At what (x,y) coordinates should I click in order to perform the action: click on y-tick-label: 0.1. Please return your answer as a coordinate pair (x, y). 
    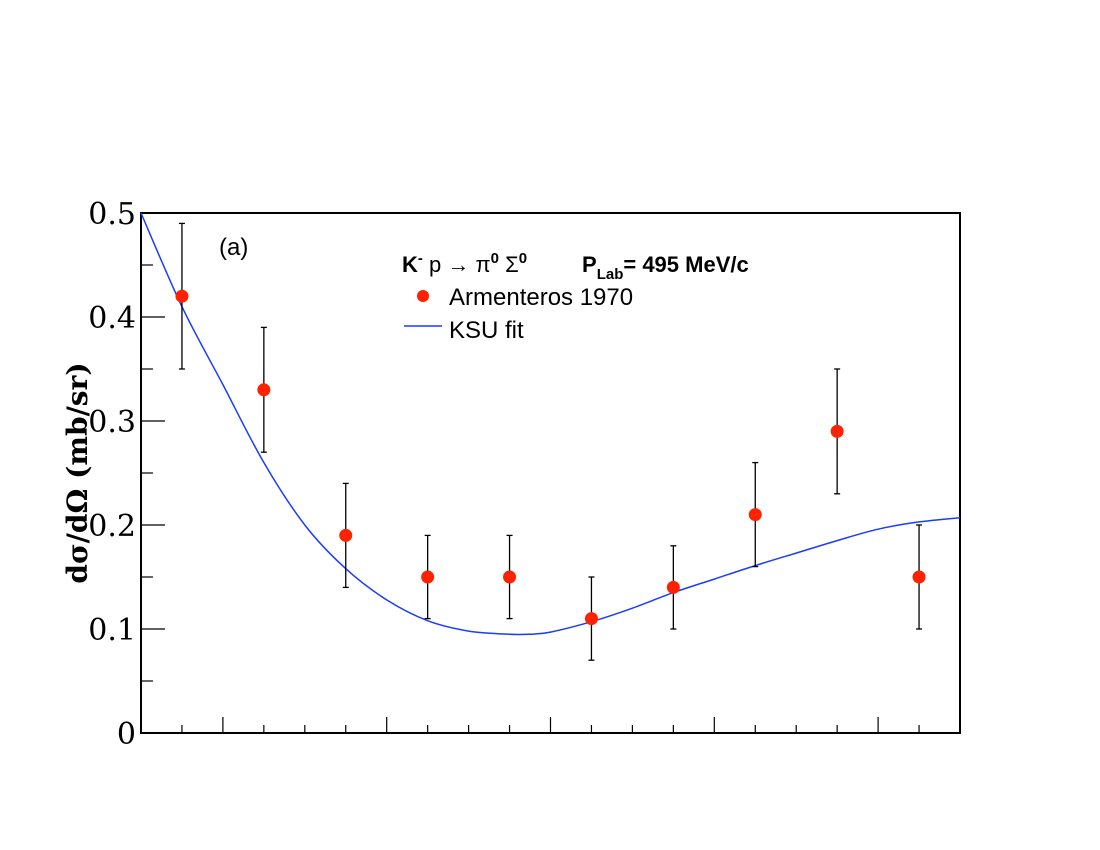
    Looking at the image, I should click on (112, 630).